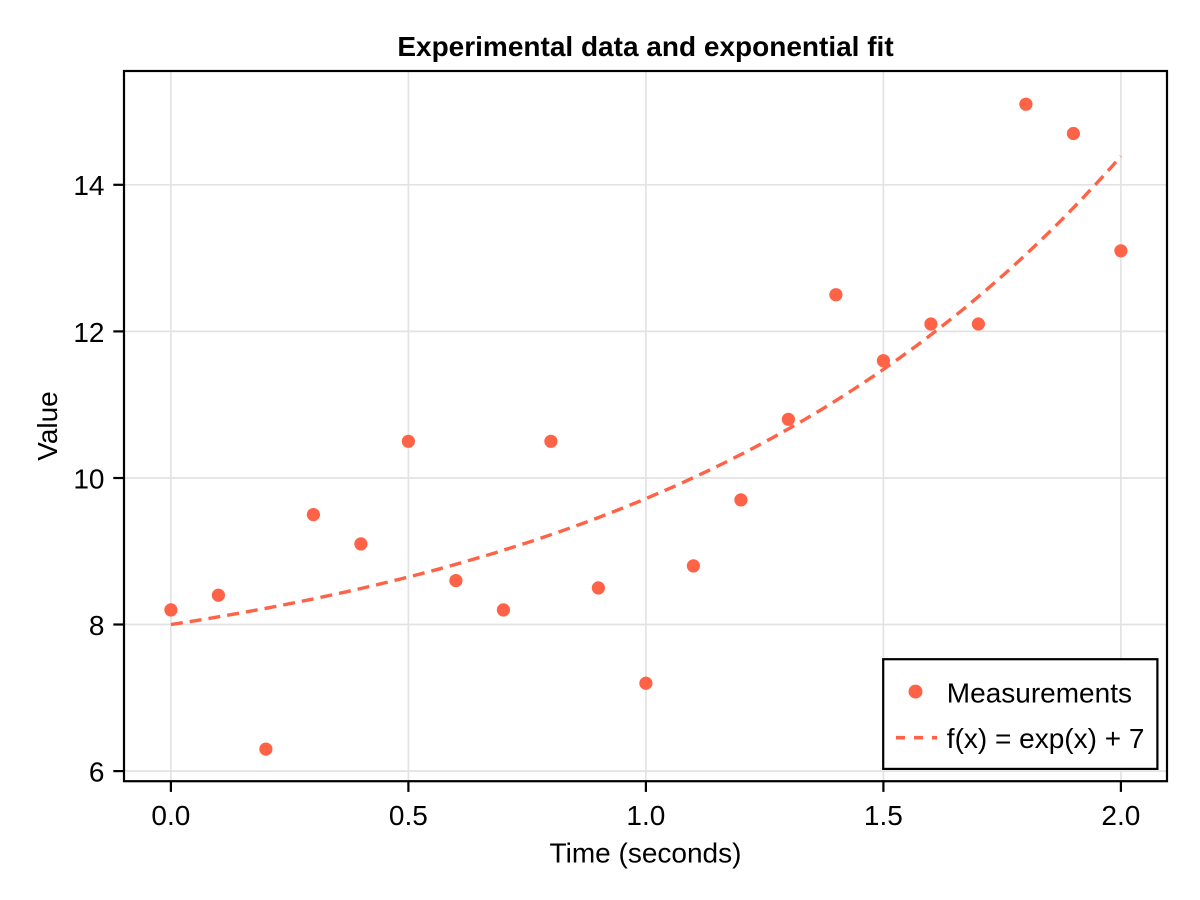 This screenshot has height=900, width=1200. What do you see at coordinates (88, 478) in the screenshot?
I see `svg-text: 10` at bounding box center [88, 478].